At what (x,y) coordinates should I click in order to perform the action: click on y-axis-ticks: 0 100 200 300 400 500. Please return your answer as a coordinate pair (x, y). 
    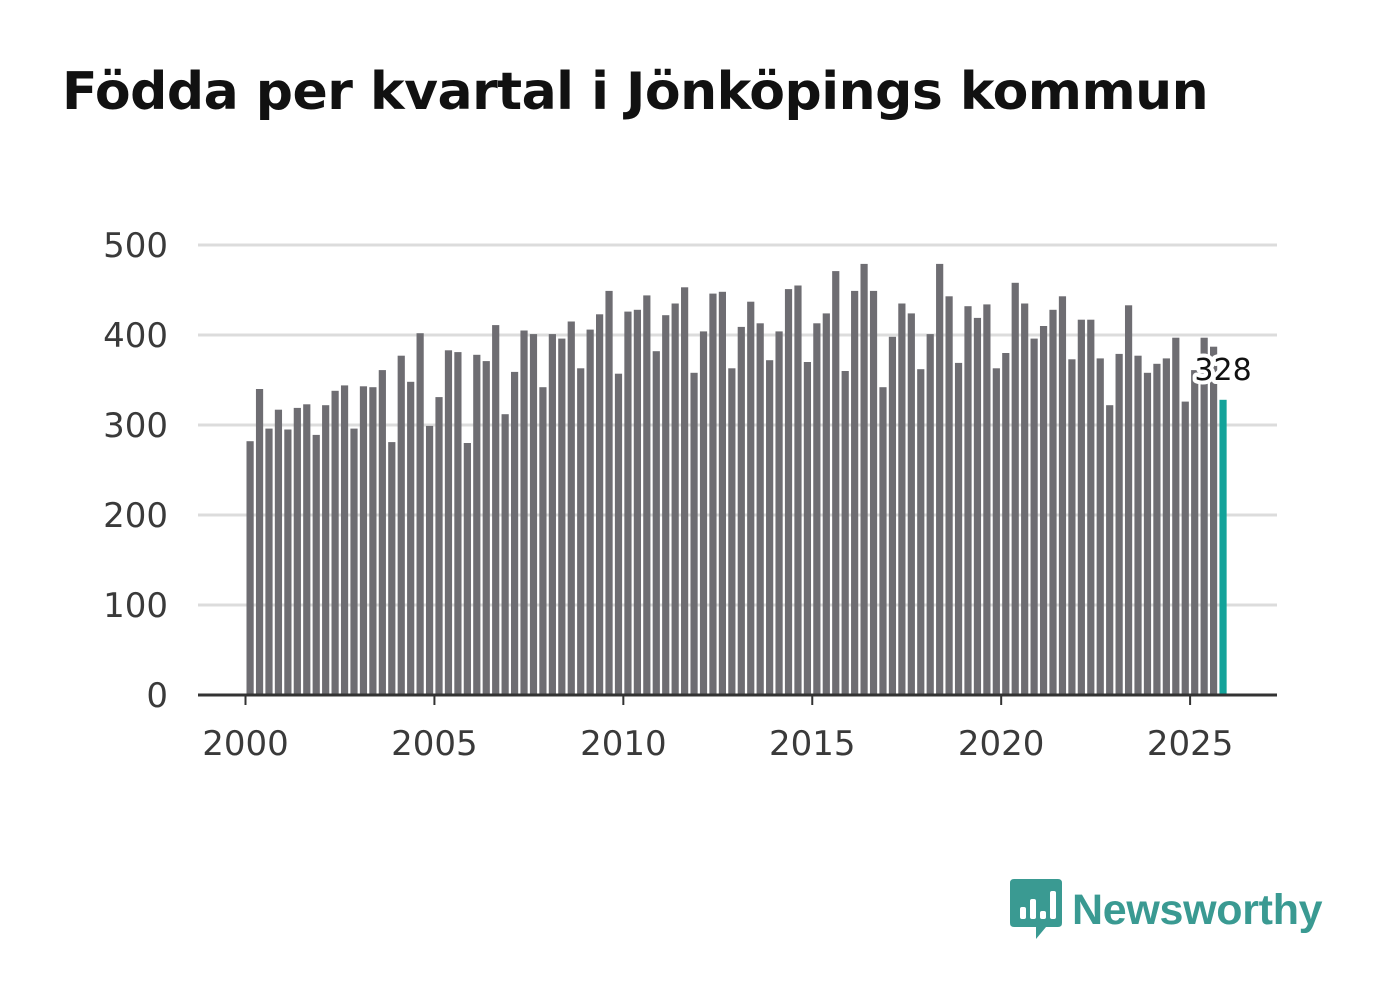
    Looking at the image, I should click on (135, 471).